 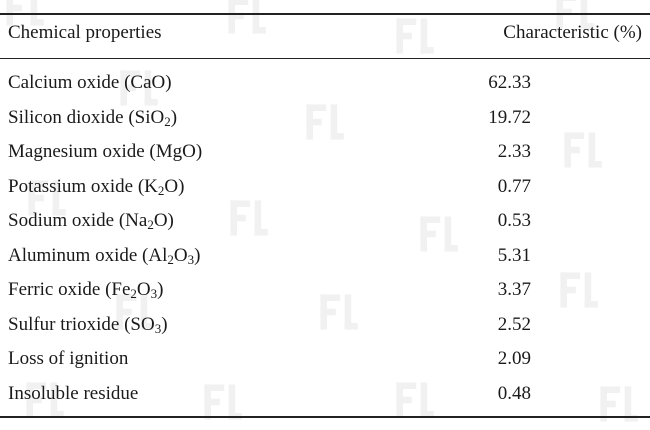 What do you see at coordinates (509, 82) in the screenshot?
I see `characteristic-value-cell: 62.33` at bounding box center [509, 82].